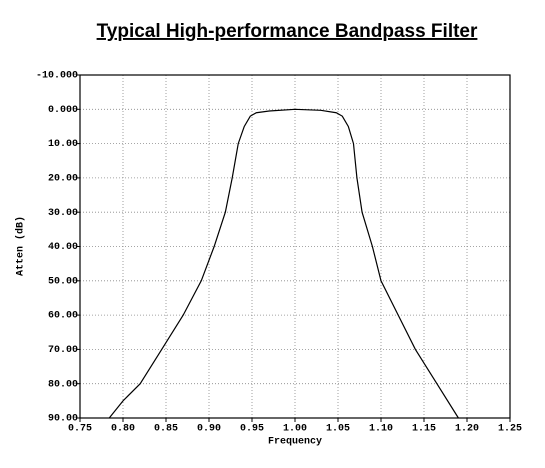 The image size is (545, 468). I want to click on y-tick-label: 60.00, so click(63, 316).